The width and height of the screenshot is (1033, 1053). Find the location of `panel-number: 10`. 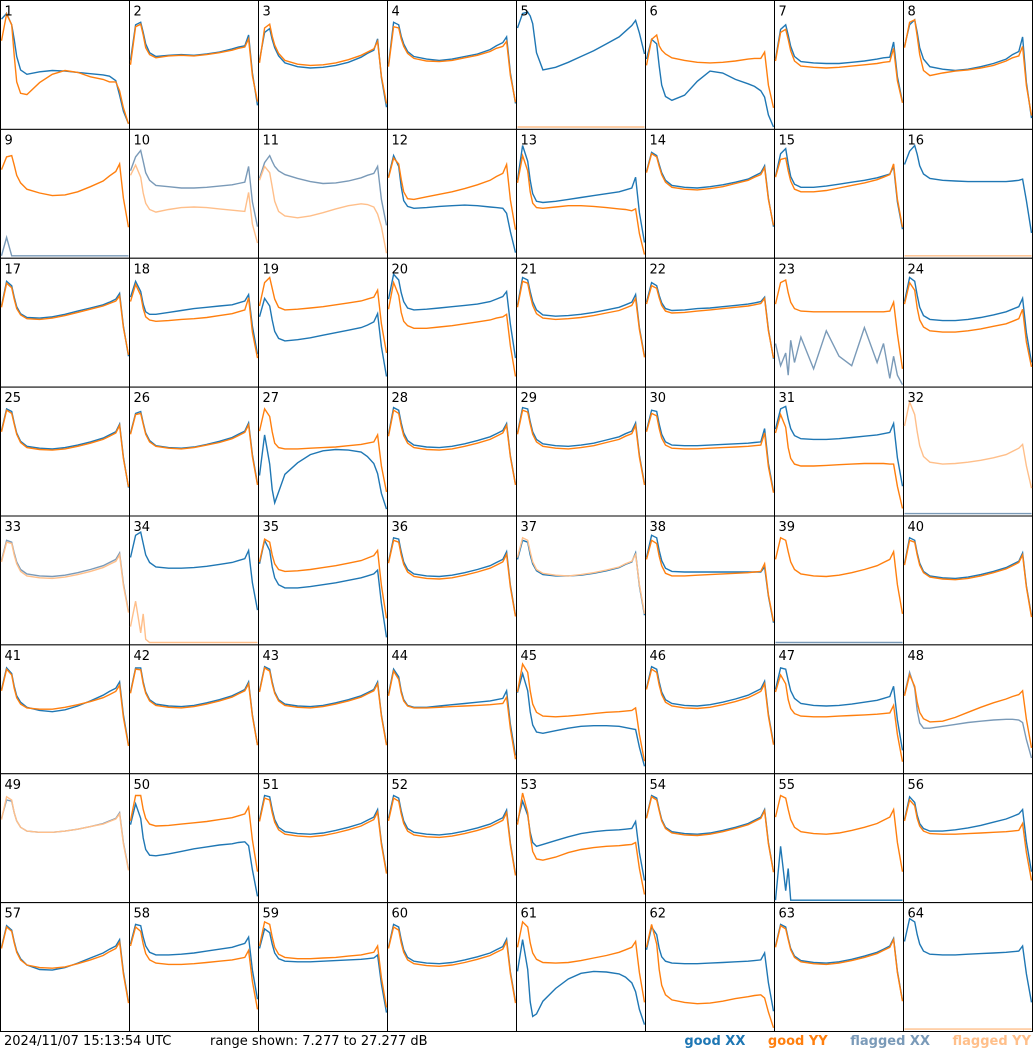

panel-number: 10 is located at coordinates (142, 140).